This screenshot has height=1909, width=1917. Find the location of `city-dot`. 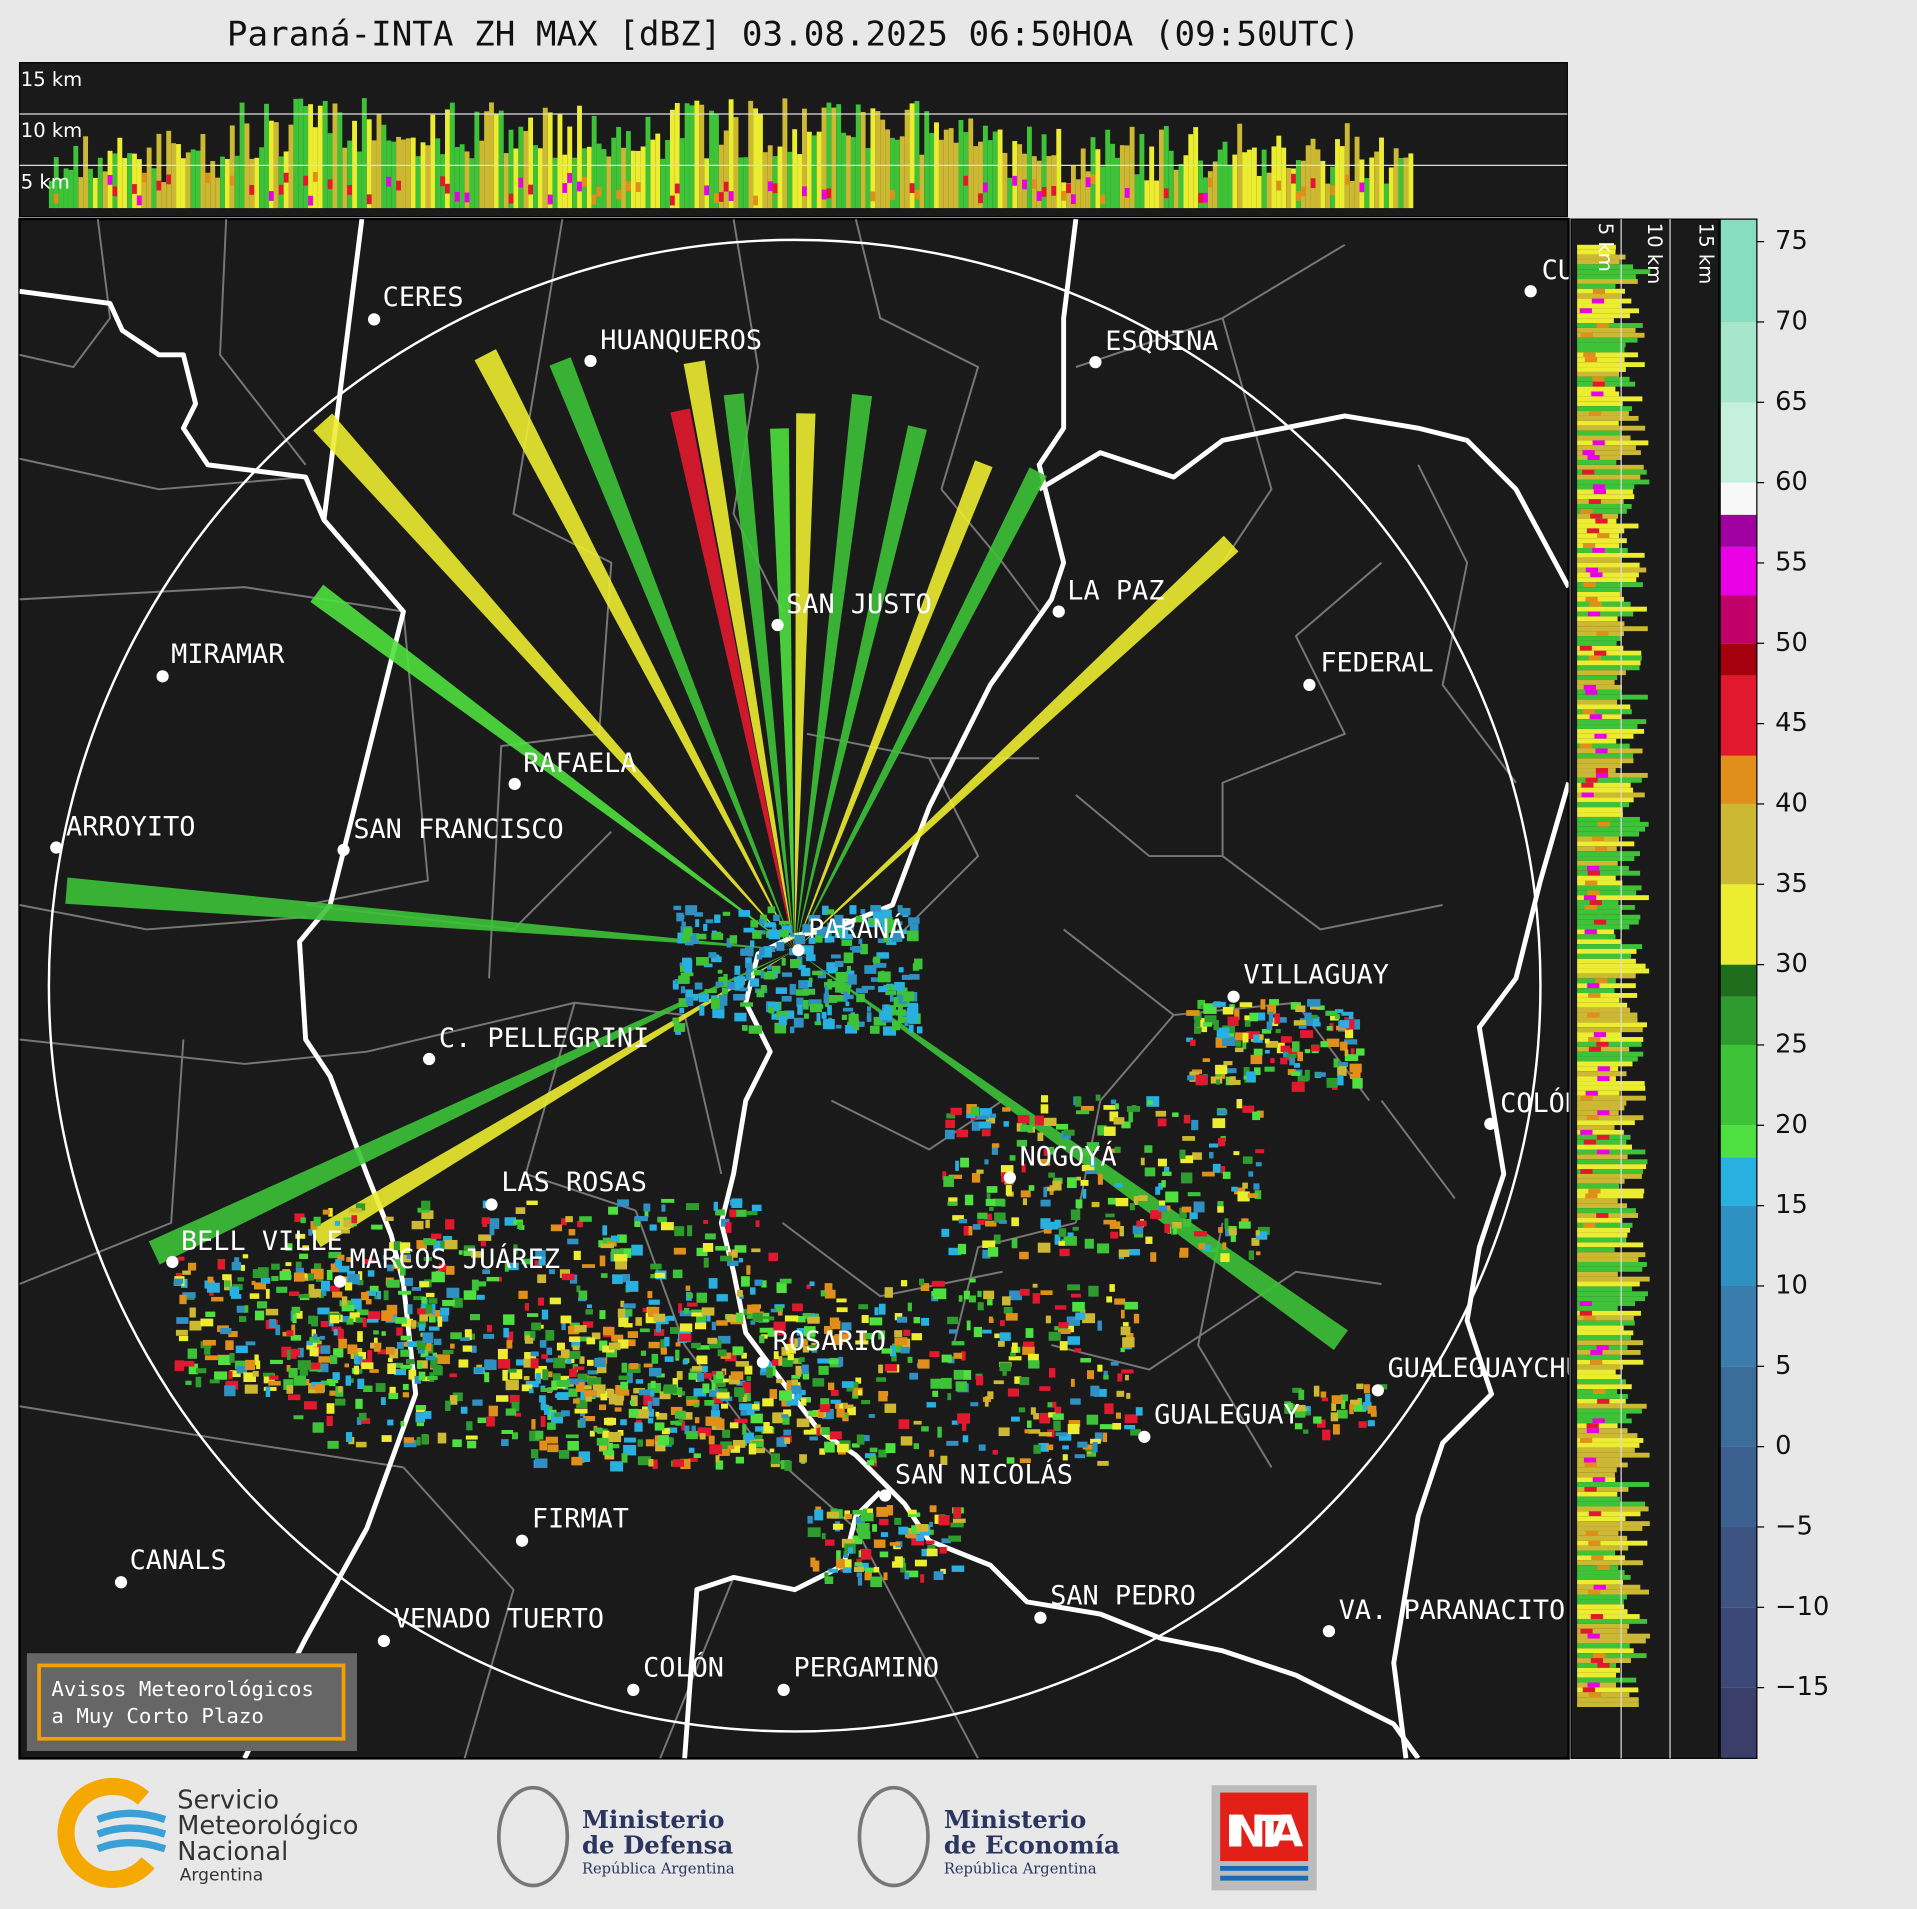

city-dot is located at coordinates (777, 625).